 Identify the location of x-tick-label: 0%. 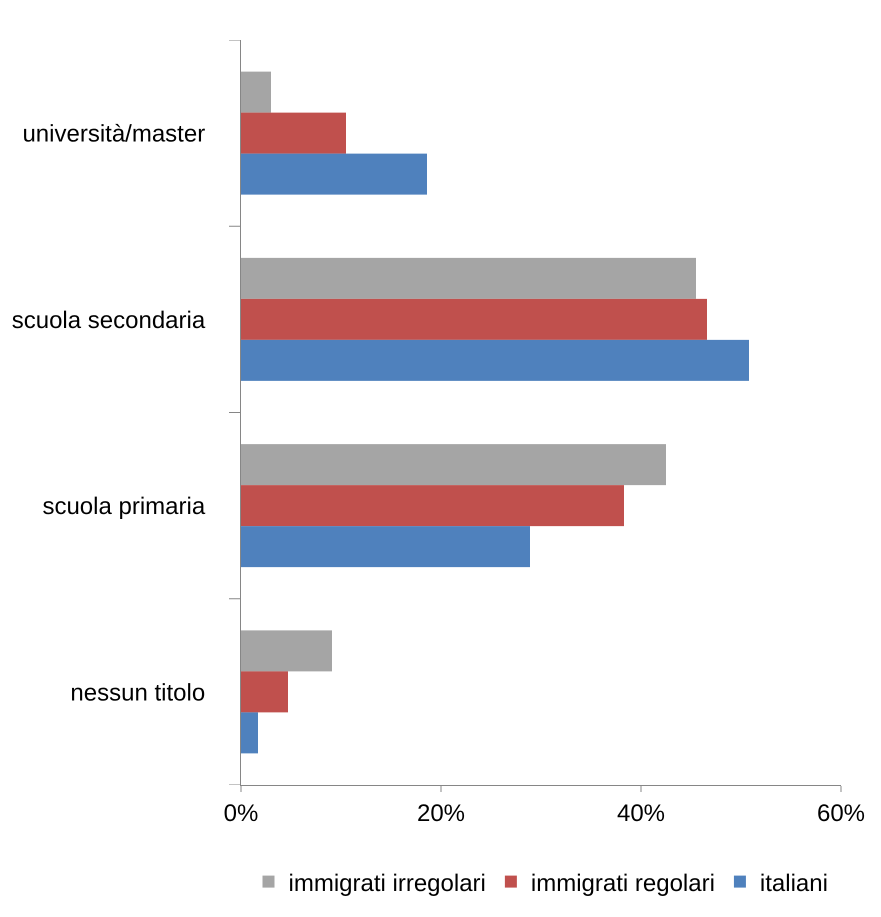
(241, 813).